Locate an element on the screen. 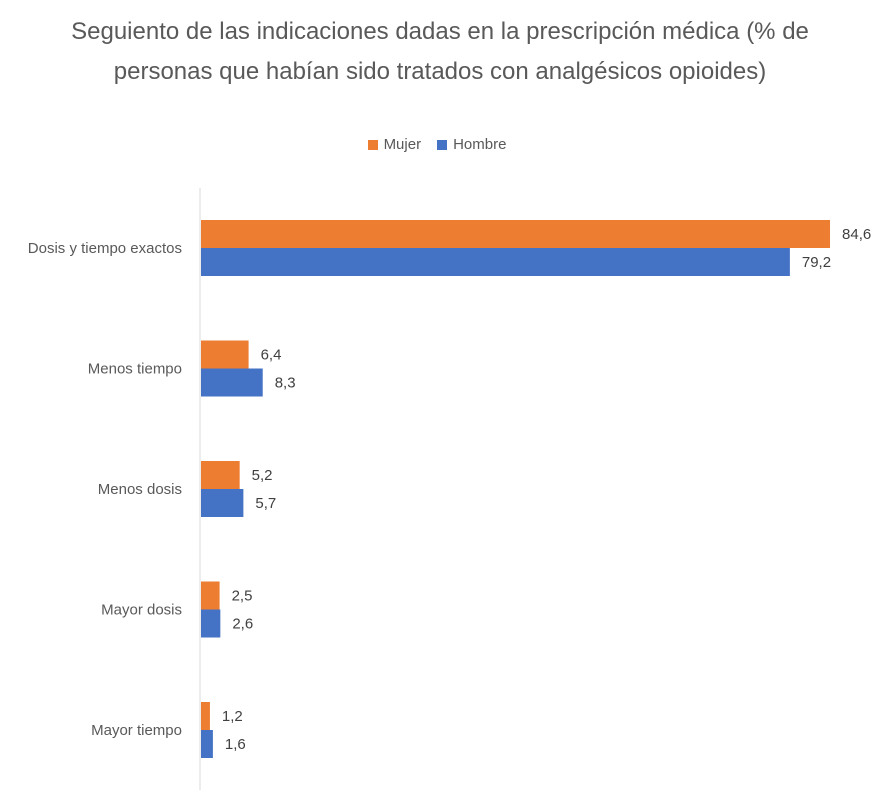 This screenshot has width=874, height=809. data-label: 2,5 is located at coordinates (242, 596).